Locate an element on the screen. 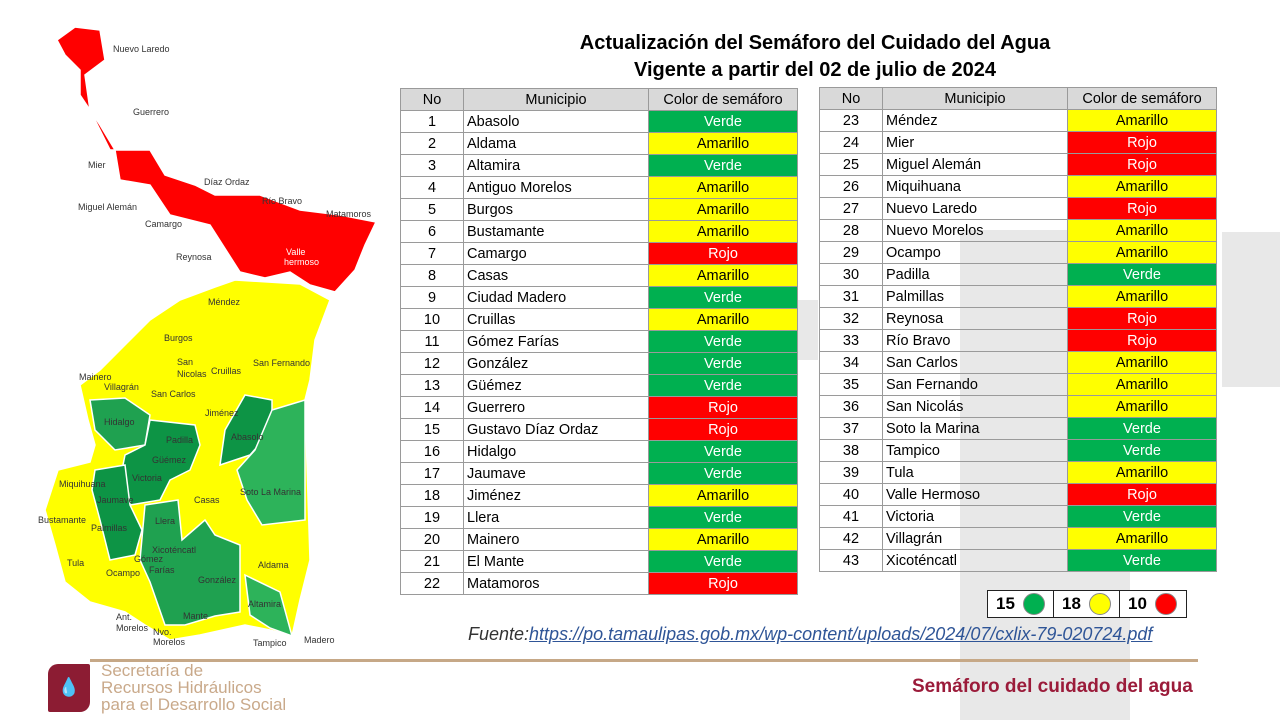 This screenshot has width=1280, height=720. row-number: 32 is located at coordinates (851, 318).